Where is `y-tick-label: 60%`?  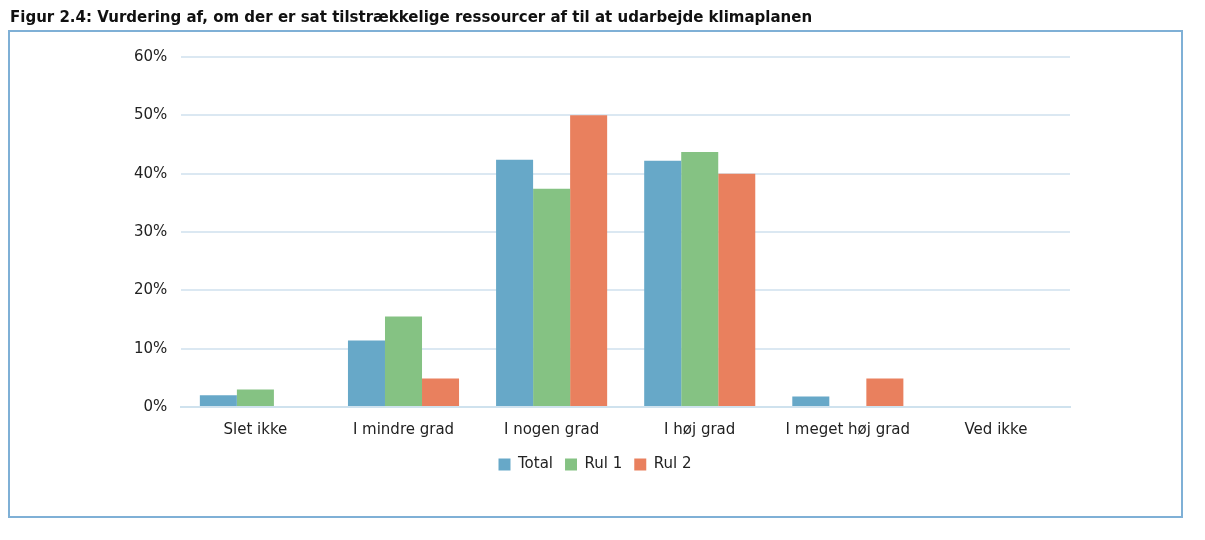 y-tick-label: 60% is located at coordinates (151, 55).